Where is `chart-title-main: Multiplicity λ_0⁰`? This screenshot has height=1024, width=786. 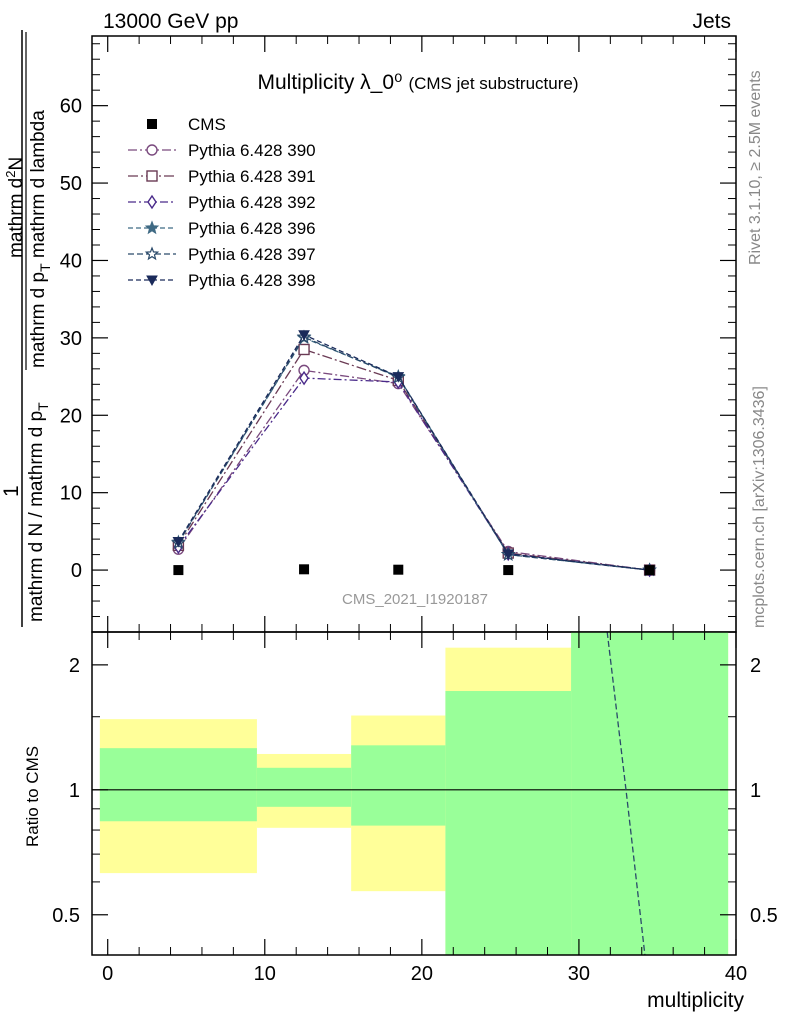 chart-title-main: Multiplicity λ_0⁰ is located at coordinates (329, 82).